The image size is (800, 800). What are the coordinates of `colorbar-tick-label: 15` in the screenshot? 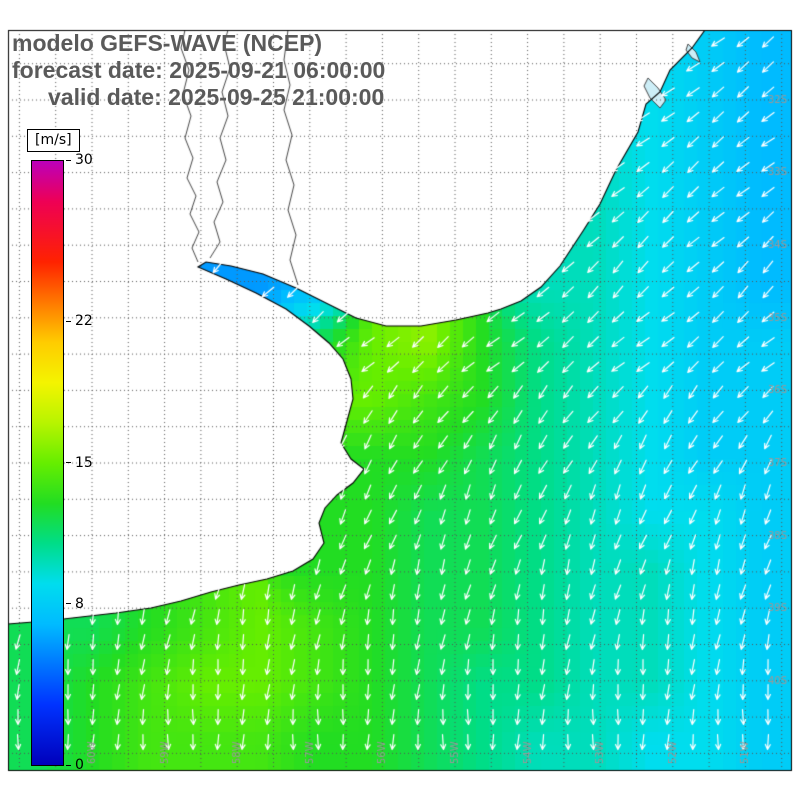 It's located at (84, 462).